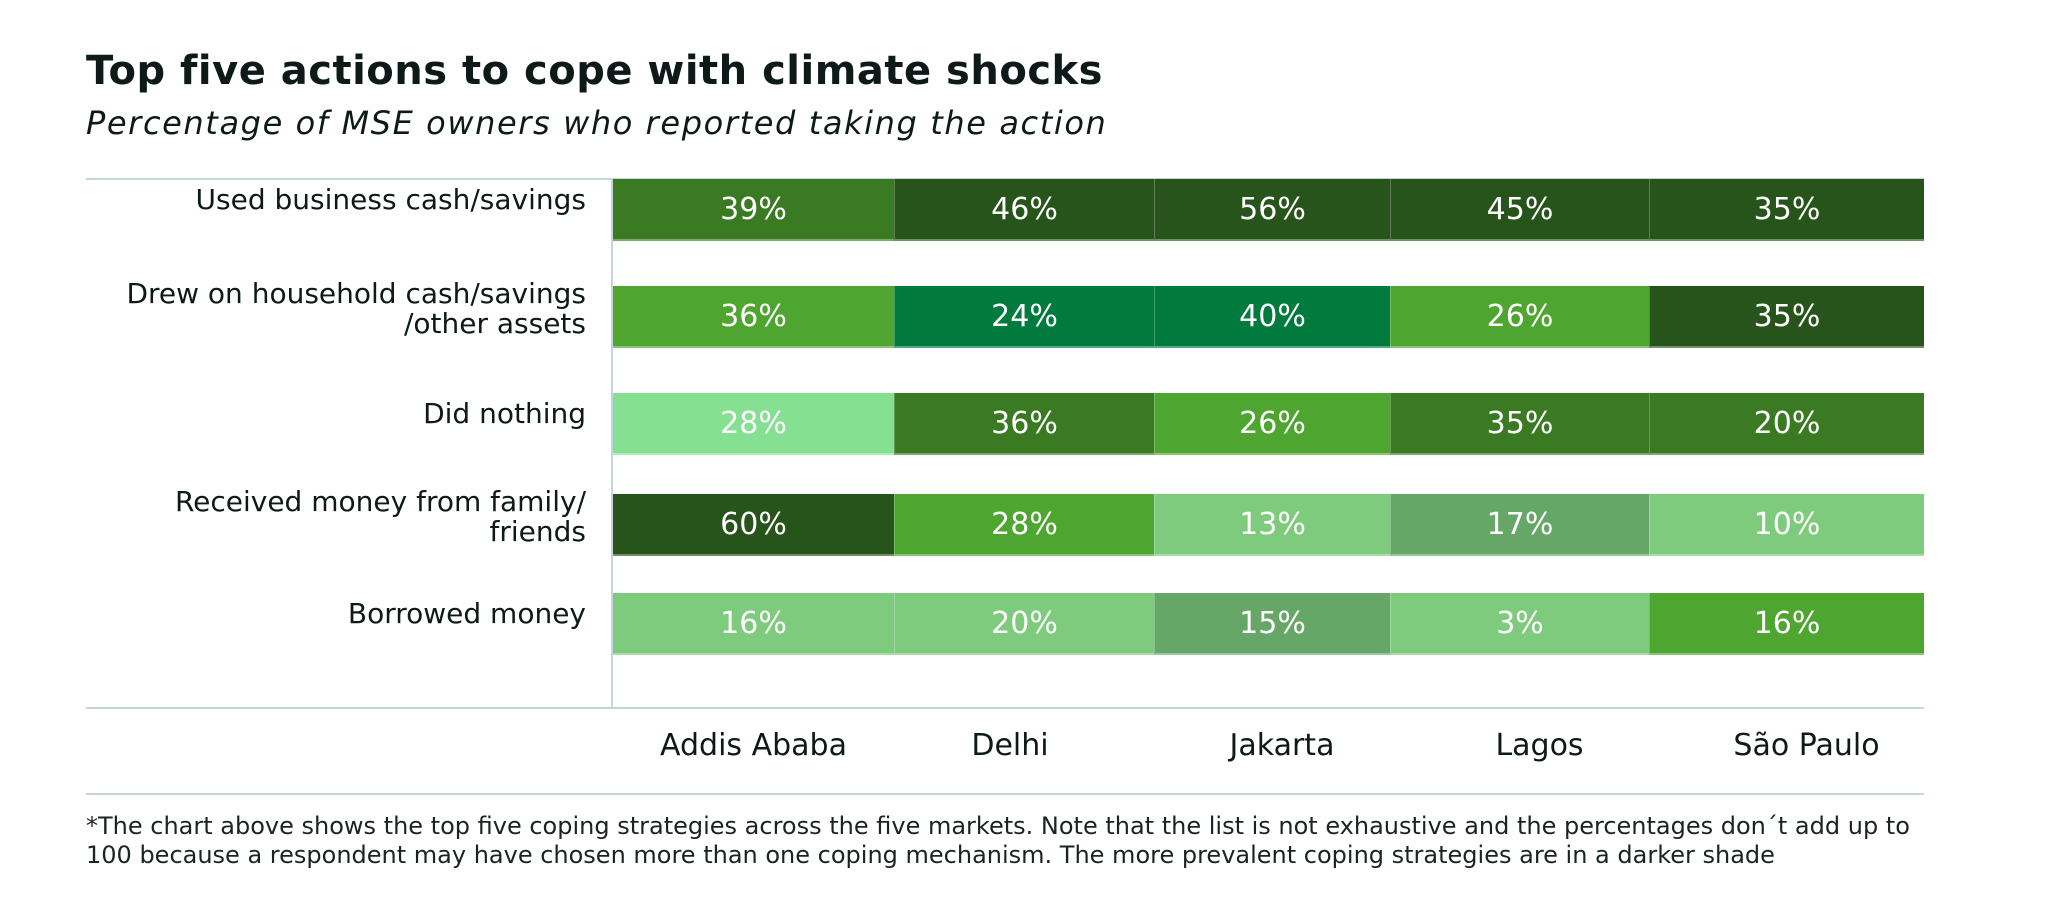 The height and width of the screenshot is (908, 2048). Describe the element at coordinates (612, 442) in the screenshot. I see `y-axis-rule` at that location.